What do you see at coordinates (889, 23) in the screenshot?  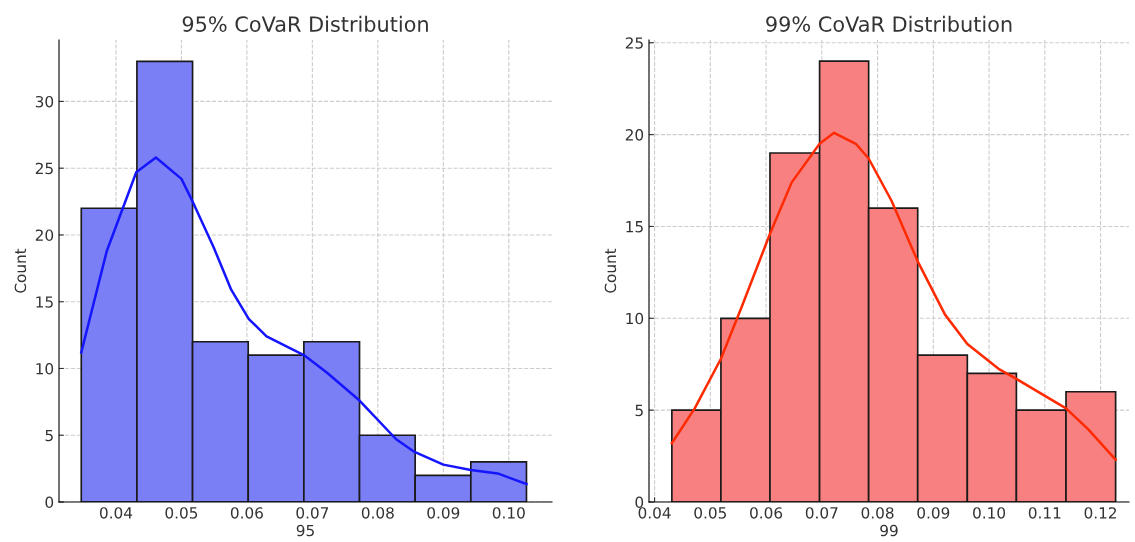 I see `chart-title: 99% CoVaR Distribution` at bounding box center [889, 23].